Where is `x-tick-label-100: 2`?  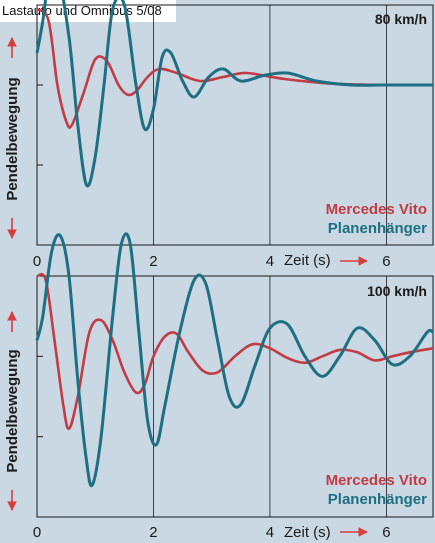 x-tick-label-100: 2 is located at coordinates (153, 532).